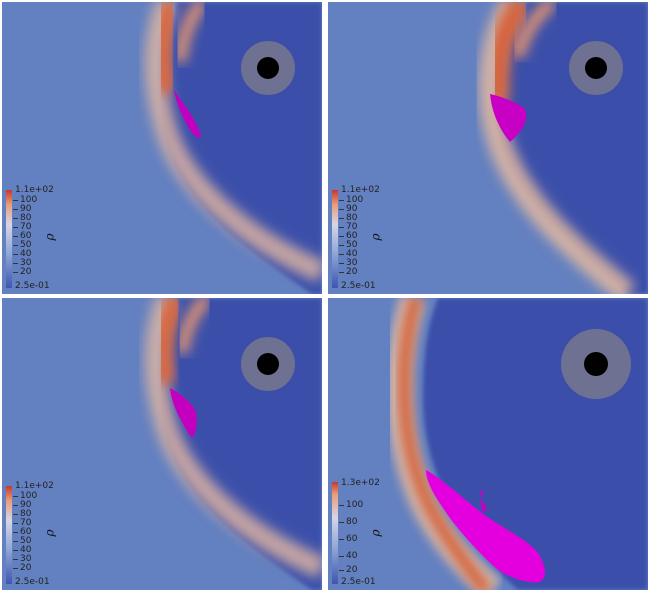 The width and height of the screenshot is (649, 594). I want to click on colorbar-max-4: 1.3e+02, so click(360, 483).